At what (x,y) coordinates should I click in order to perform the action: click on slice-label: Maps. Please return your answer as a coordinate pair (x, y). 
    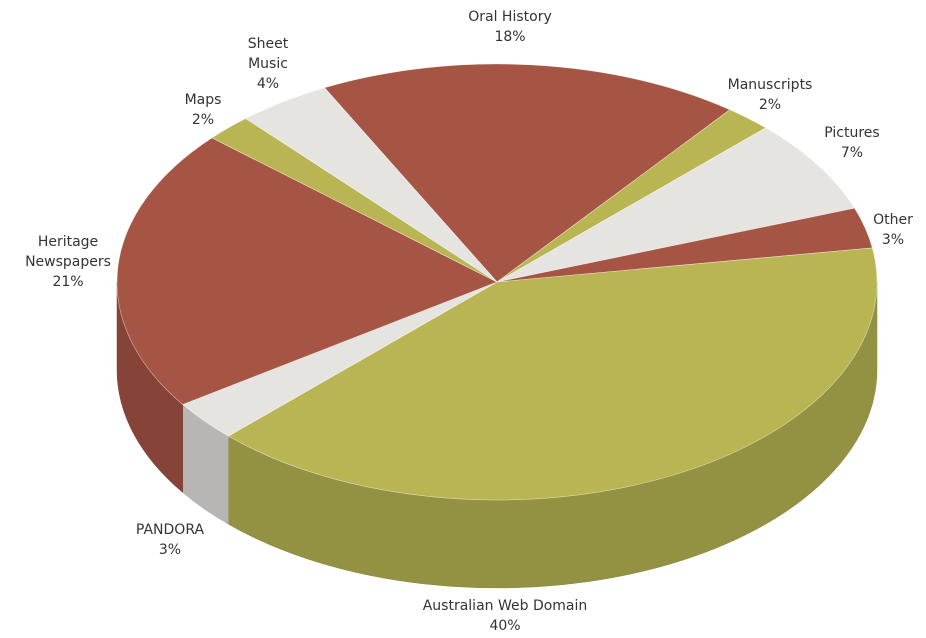
    Looking at the image, I should click on (203, 100).